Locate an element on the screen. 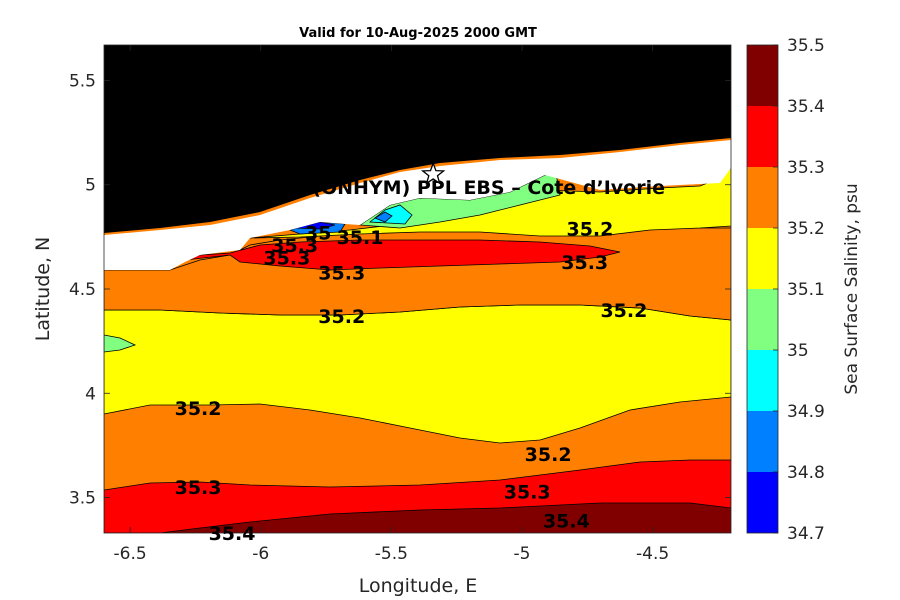  site-annotation: A (ONHYM) PPL EBS – Cote d’Ivorie is located at coordinates (478, 180).